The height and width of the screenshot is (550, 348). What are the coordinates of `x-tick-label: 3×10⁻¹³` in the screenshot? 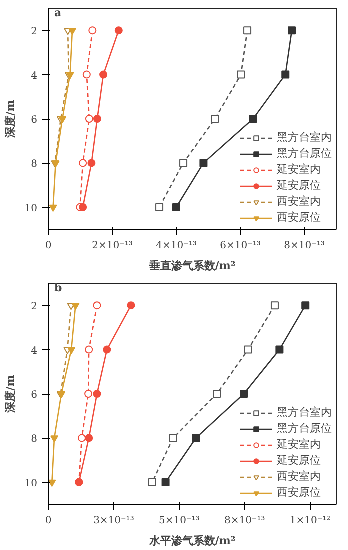 It's located at (114, 521).